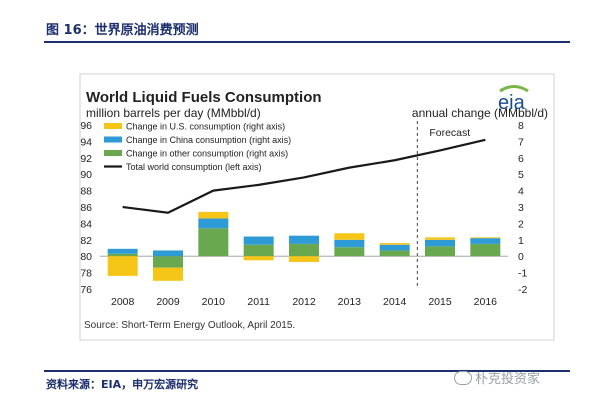 Image resolution: width=600 pixels, height=404 pixels. Describe the element at coordinates (122, 384) in the screenshot. I see `figure-source: 资料来源：EIA，申万宏源研究` at that location.